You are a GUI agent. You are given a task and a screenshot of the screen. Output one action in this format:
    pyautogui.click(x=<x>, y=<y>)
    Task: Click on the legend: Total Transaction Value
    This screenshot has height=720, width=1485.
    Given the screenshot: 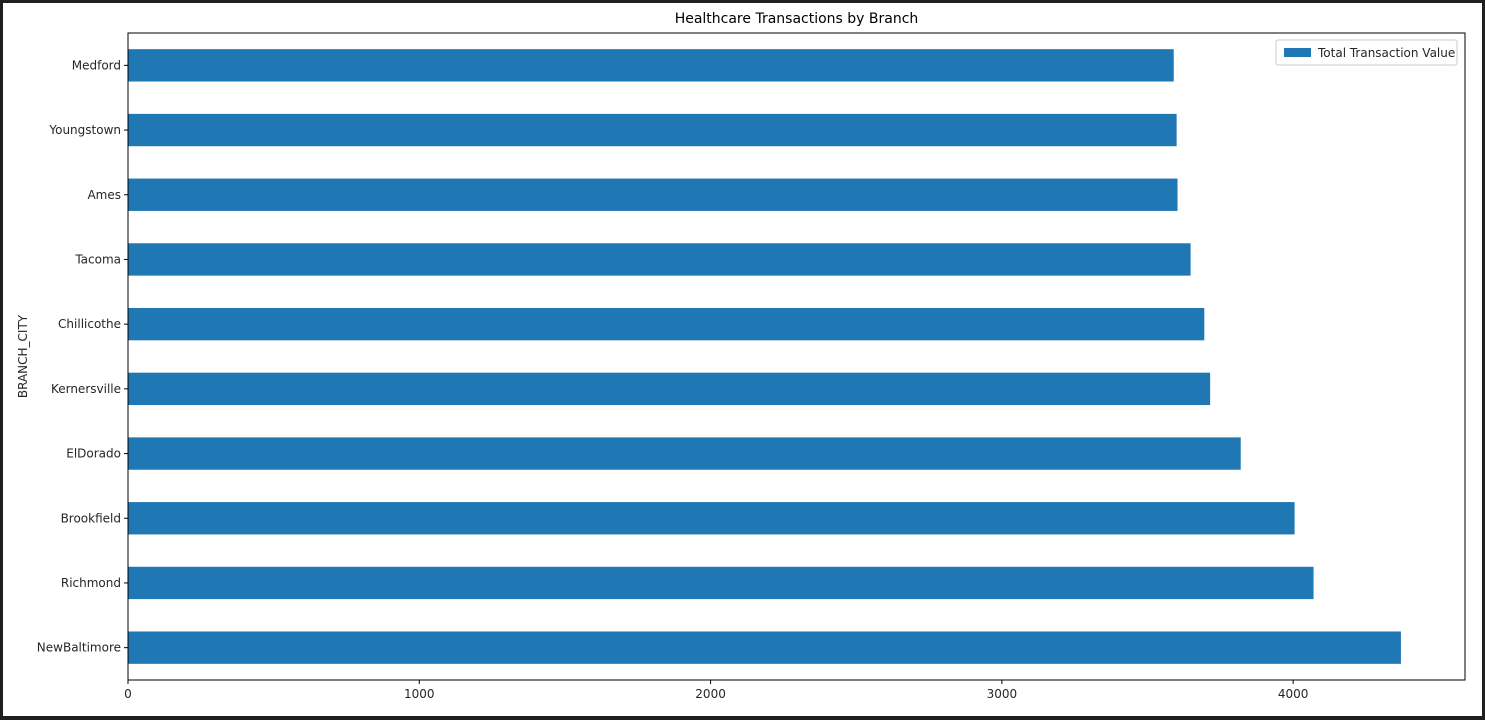 What is the action you would take?
    pyautogui.click(x=1366, y=52)
    